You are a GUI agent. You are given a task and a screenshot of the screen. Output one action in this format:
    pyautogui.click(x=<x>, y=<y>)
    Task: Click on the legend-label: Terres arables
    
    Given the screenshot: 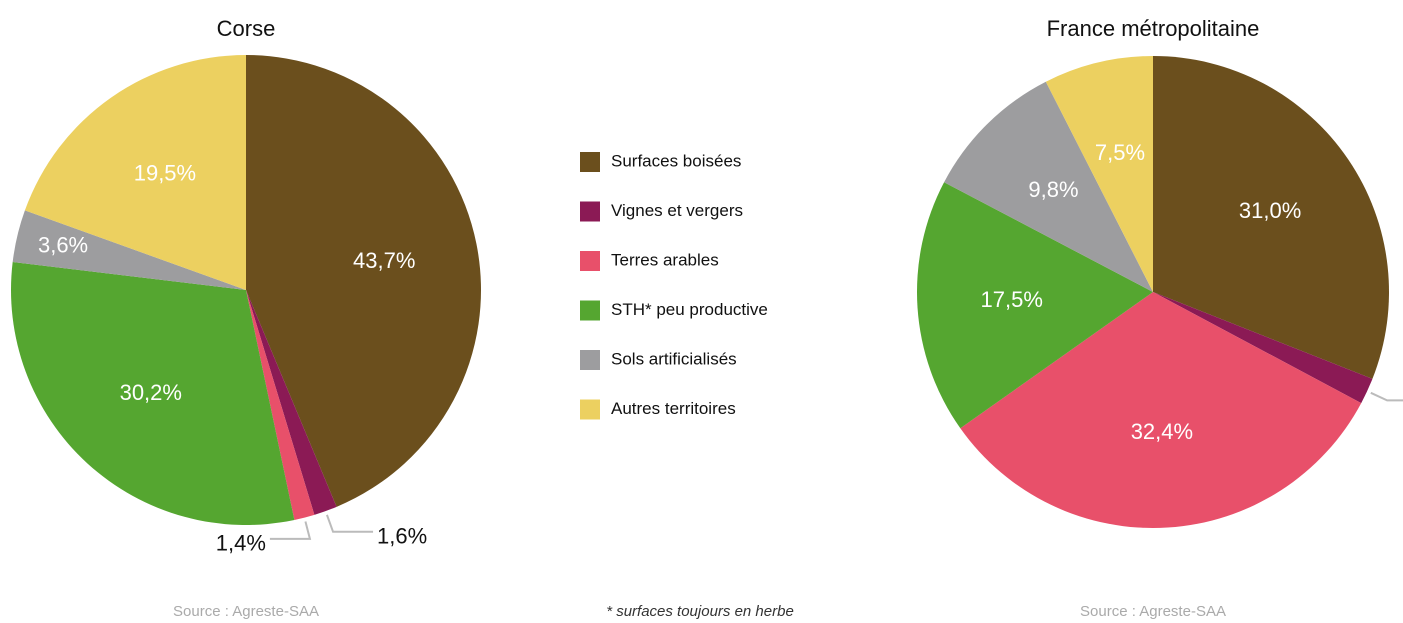 What is the action you would take?
    pyautogui.click(x=665, y=259)
    